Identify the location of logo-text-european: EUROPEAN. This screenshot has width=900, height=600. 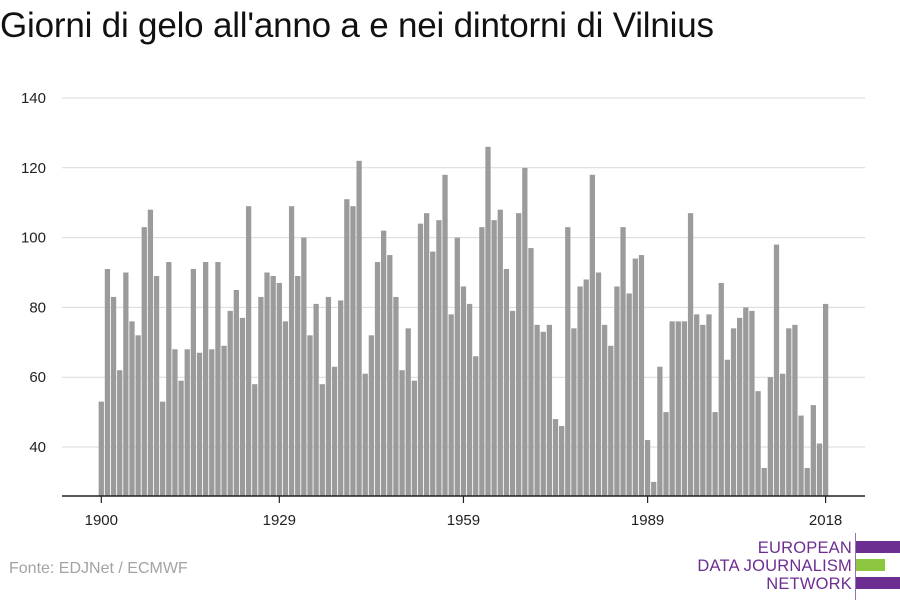
(804, 548).